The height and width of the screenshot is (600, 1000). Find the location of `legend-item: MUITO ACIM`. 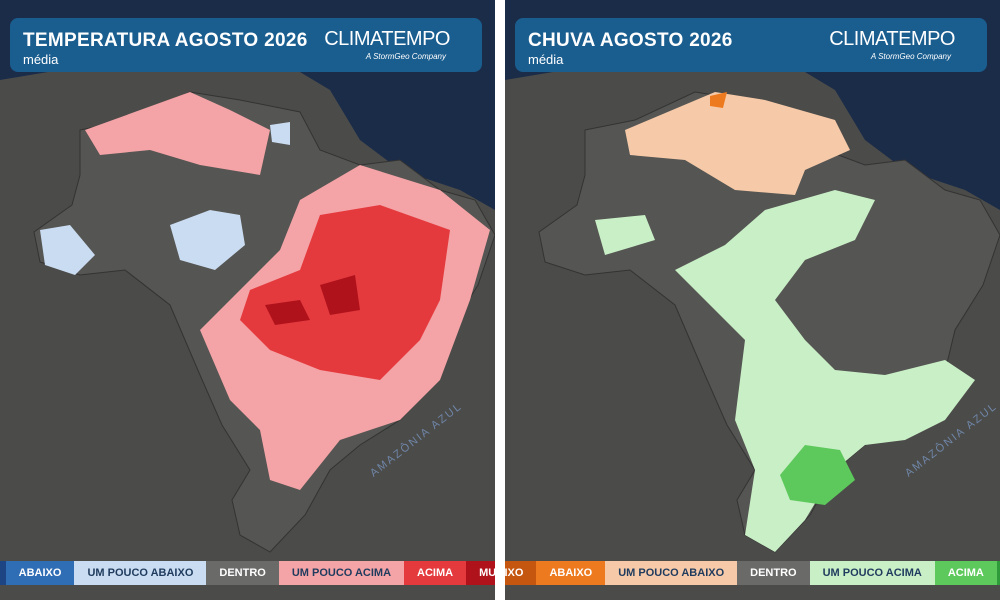

legend-item: MUITO ACIM is located at coordinates (480, 573).